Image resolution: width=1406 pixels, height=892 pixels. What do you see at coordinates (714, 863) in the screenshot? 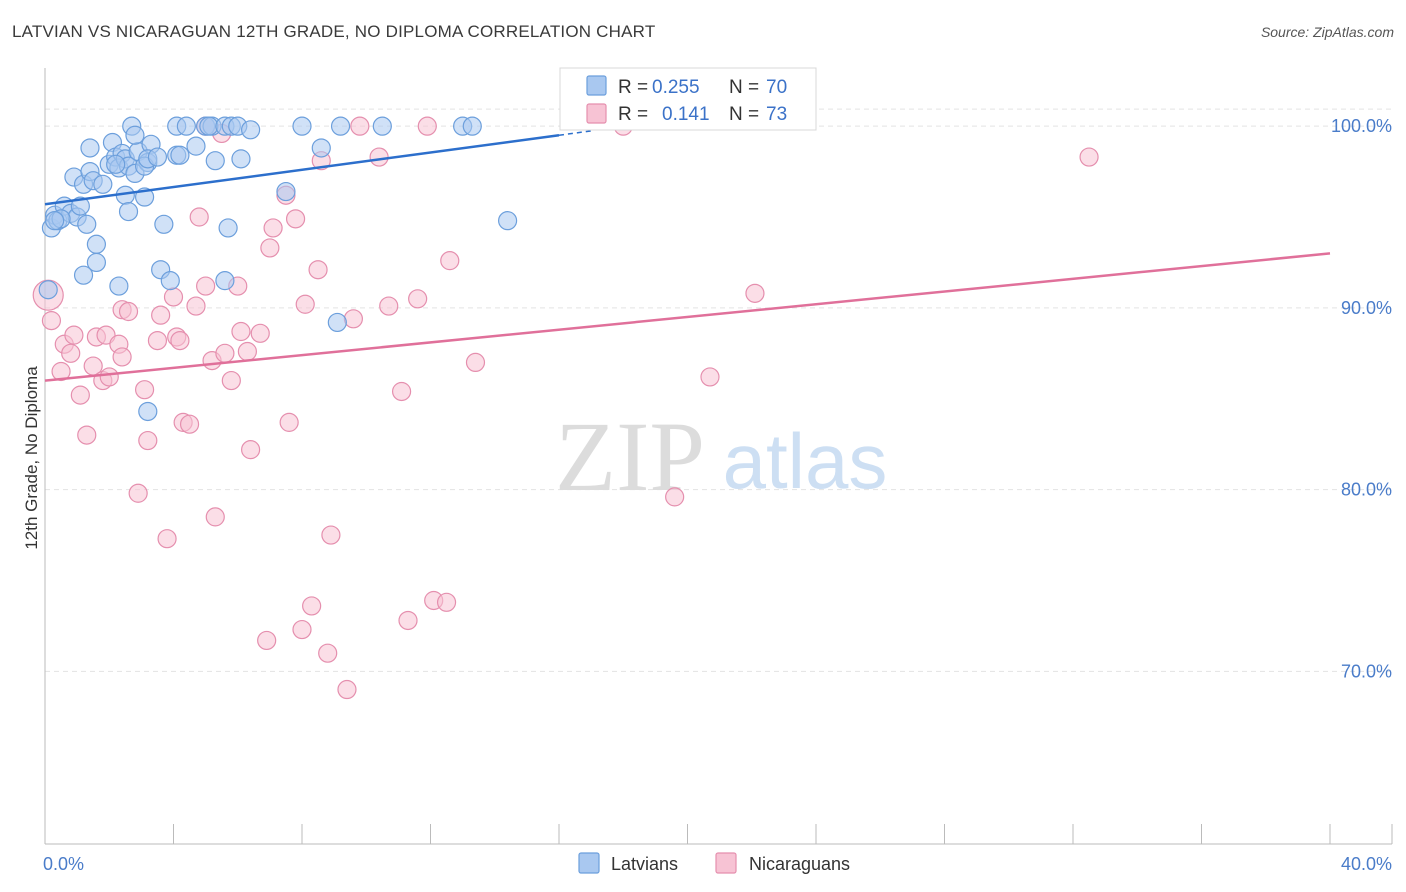
I see `bottom-legend: Latvians Nicaraguans` at bounding box center [714, 863].